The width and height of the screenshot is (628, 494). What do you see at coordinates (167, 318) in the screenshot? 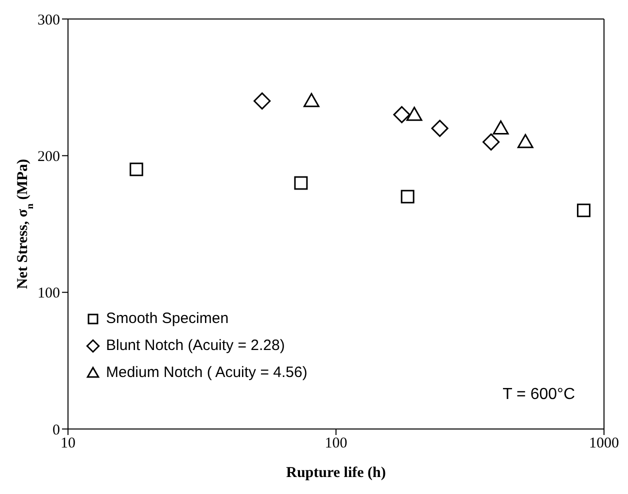
I see `legend-label: Smooth Specimen` at bounding box center [167, 318].